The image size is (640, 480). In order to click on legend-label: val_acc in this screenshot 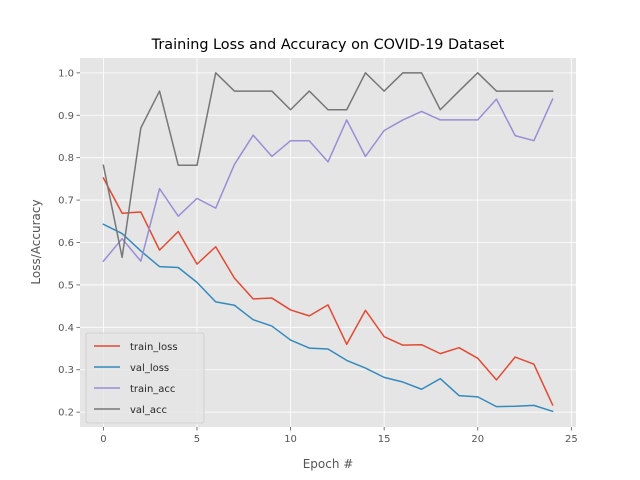, I will do `click(148, 410)`.